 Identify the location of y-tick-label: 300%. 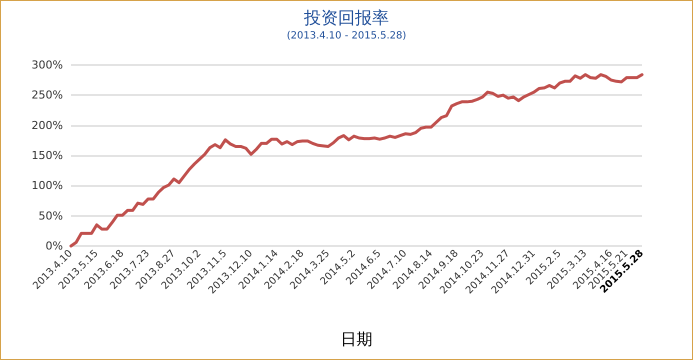
(47, 65).